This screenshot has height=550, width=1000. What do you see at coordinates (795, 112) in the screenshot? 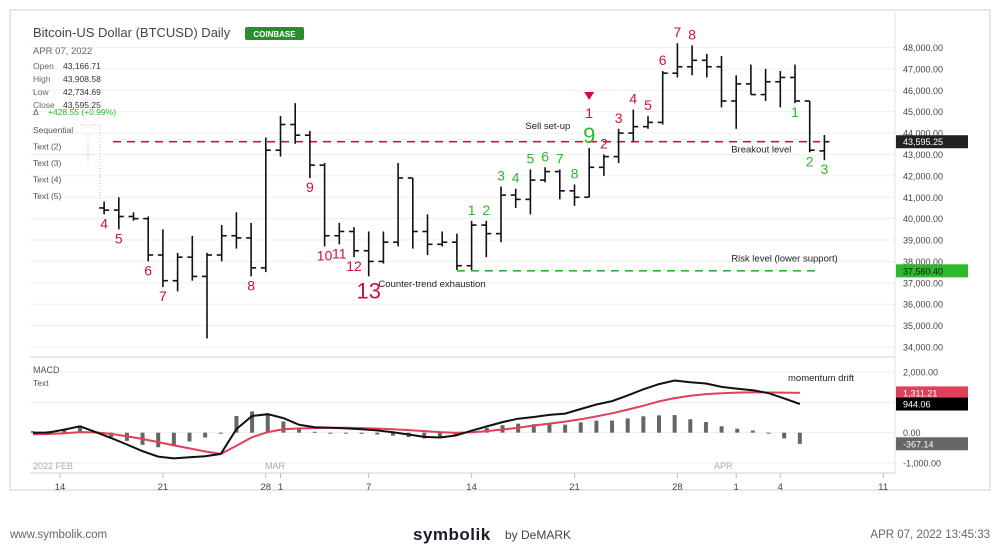
I see `td-count-green: 1` at bounding box center [795, 112].